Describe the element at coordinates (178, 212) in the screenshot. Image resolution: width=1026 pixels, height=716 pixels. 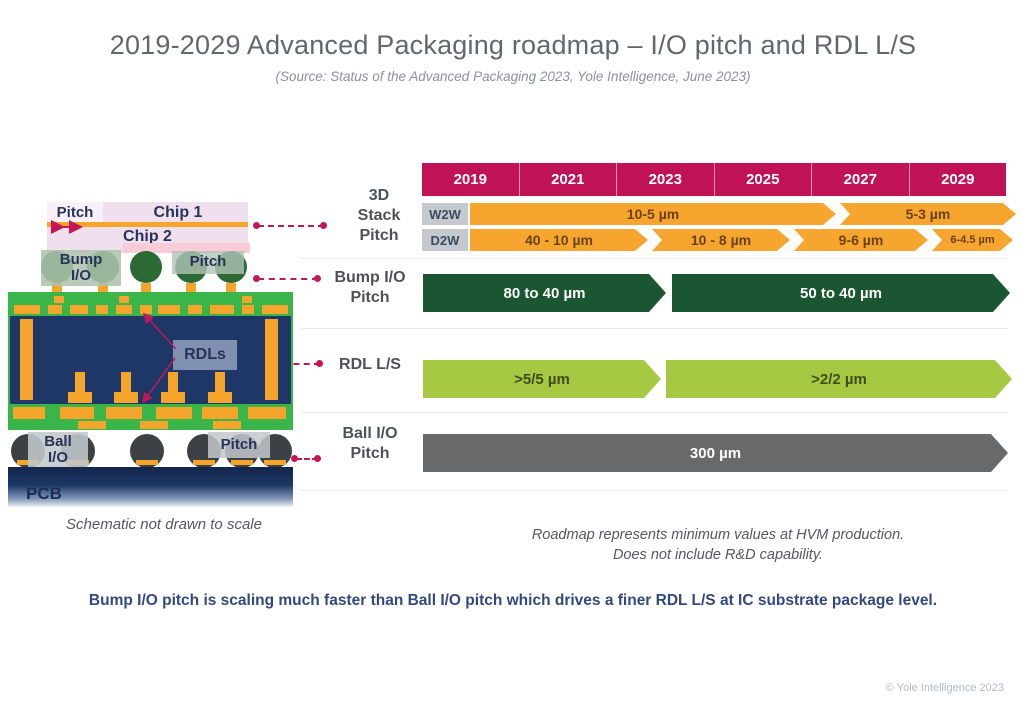
I see `chip1-label: Chip 1` at that location.